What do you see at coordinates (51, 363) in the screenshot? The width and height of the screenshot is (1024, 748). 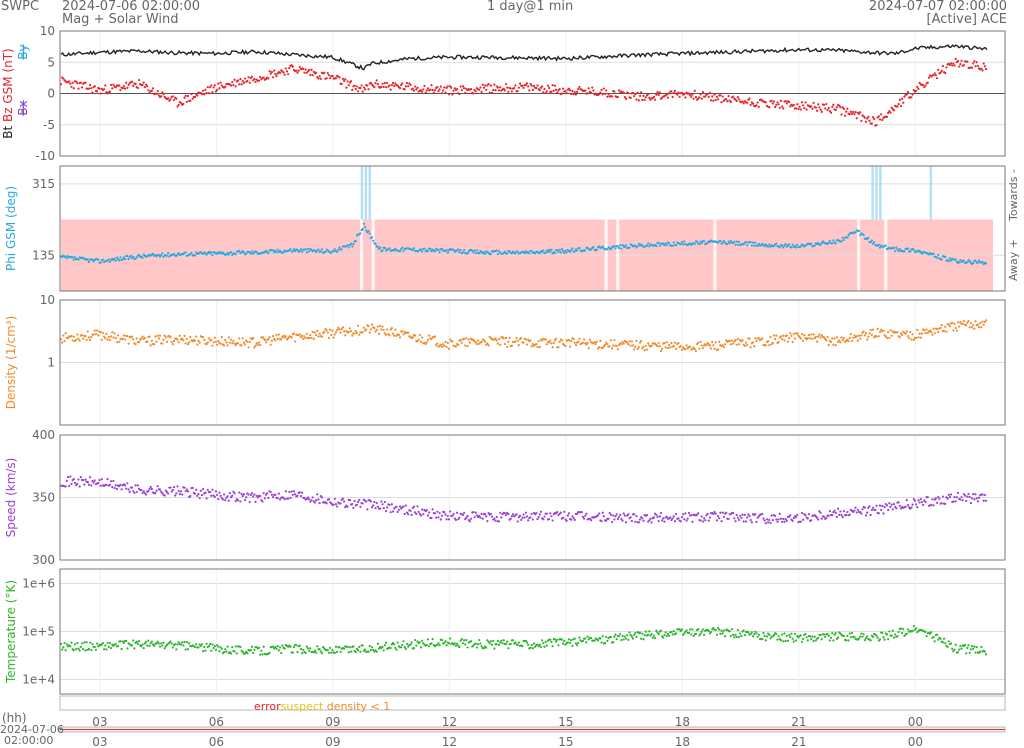 I see `y-tick-label: 1` at bounding box center [51, 363].